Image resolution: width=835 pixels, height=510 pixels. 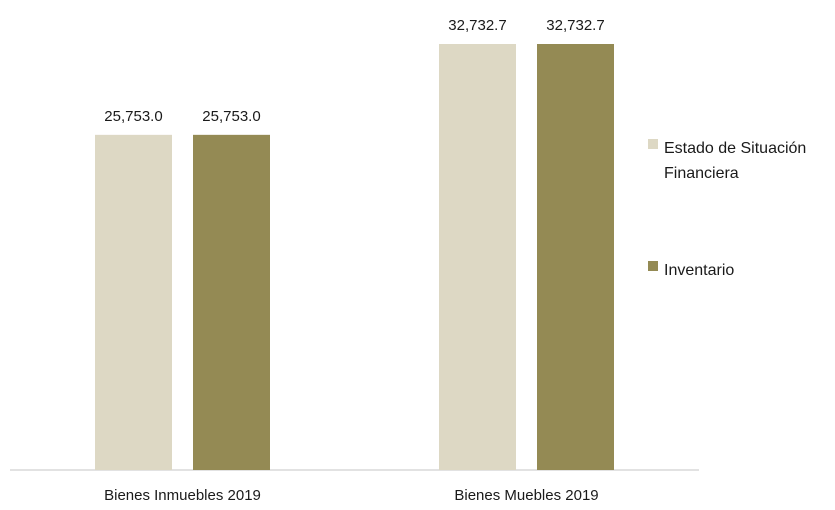 I want to click on legend-label-1-line-2: Financiera, so click(x=701, y=173).